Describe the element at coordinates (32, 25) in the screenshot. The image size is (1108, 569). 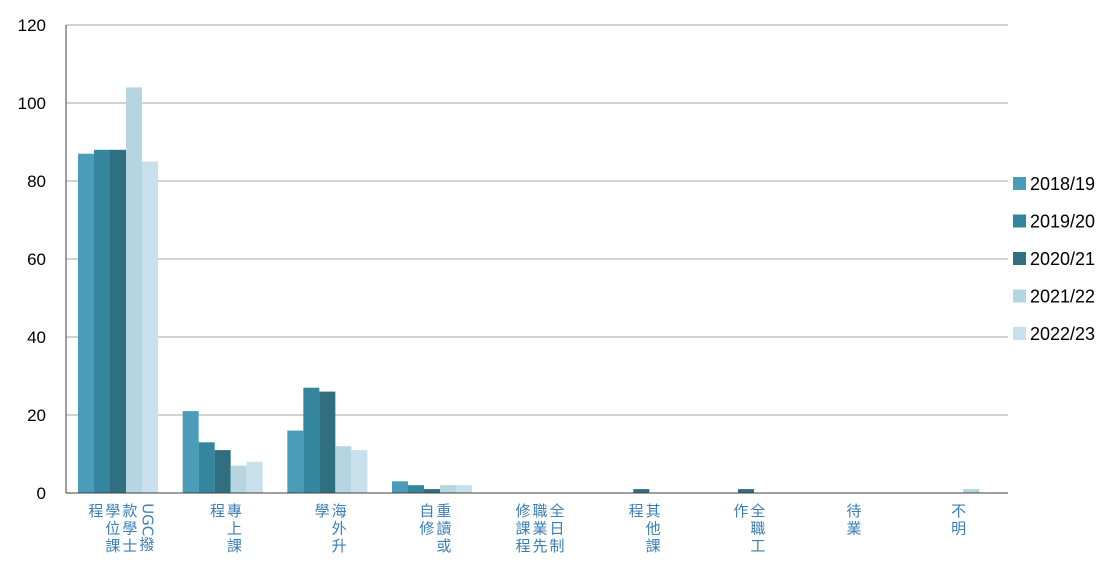
I see `y-tick-label: 120` at that location.